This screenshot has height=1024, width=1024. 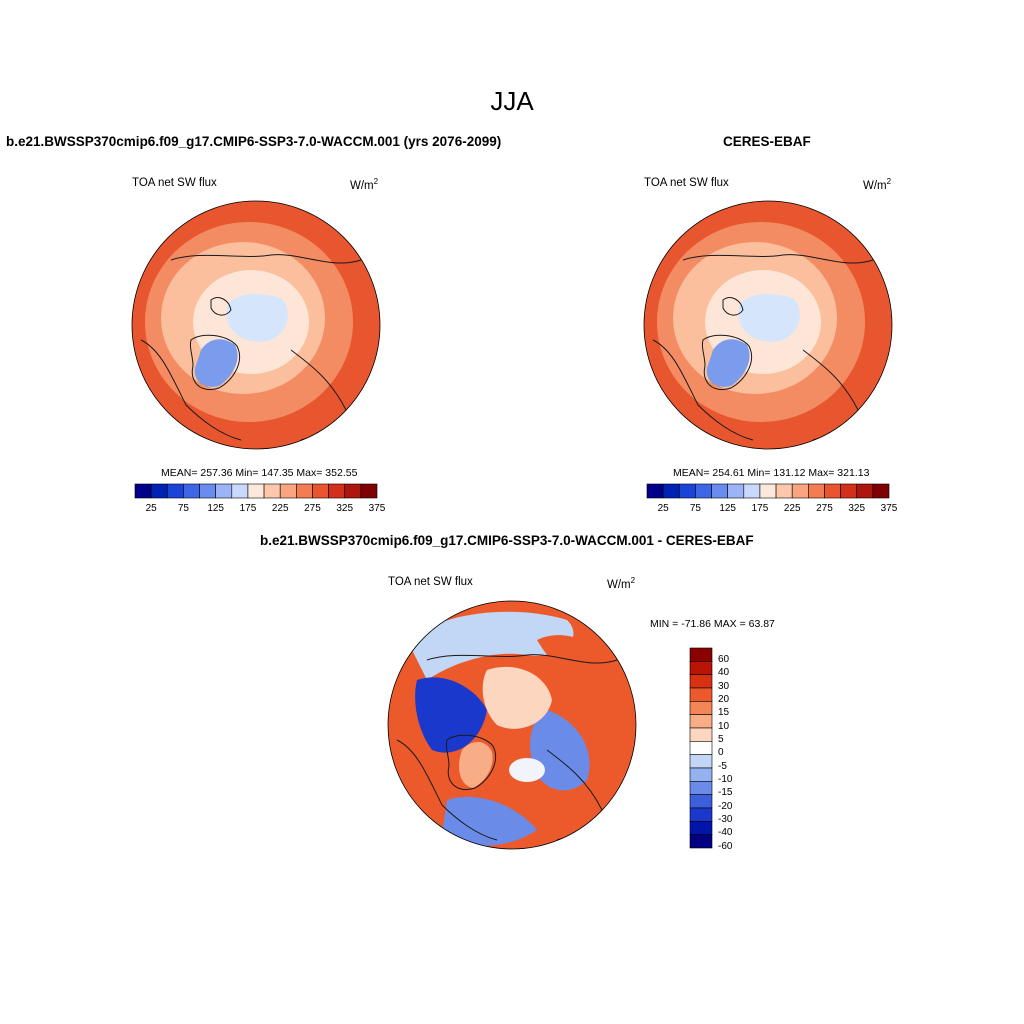 What do you see at coordinates (451, 715) in the screenshot?
I see `panel-3-map-canada-deep-blue` at bounding box center [451, 715].